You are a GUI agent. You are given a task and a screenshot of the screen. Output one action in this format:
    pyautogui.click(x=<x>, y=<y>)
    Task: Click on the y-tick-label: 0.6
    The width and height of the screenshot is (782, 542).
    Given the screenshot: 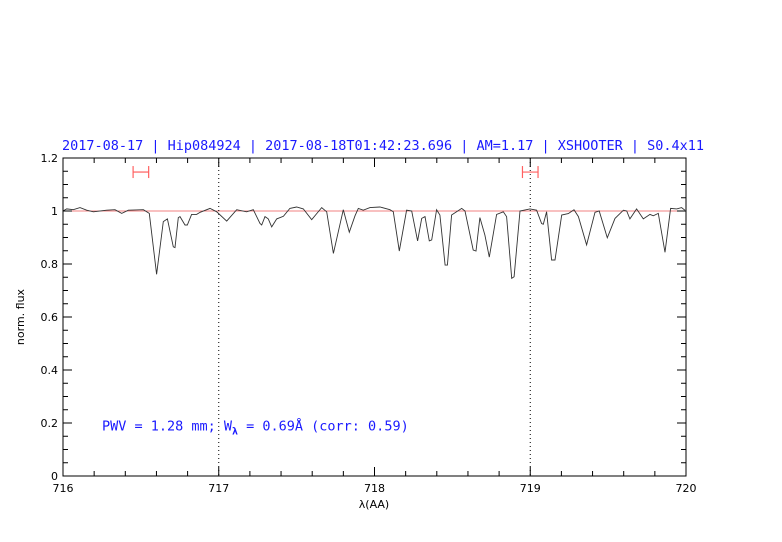 What is the action you would take?
    pyautogui.click(x=50, y=317)
    